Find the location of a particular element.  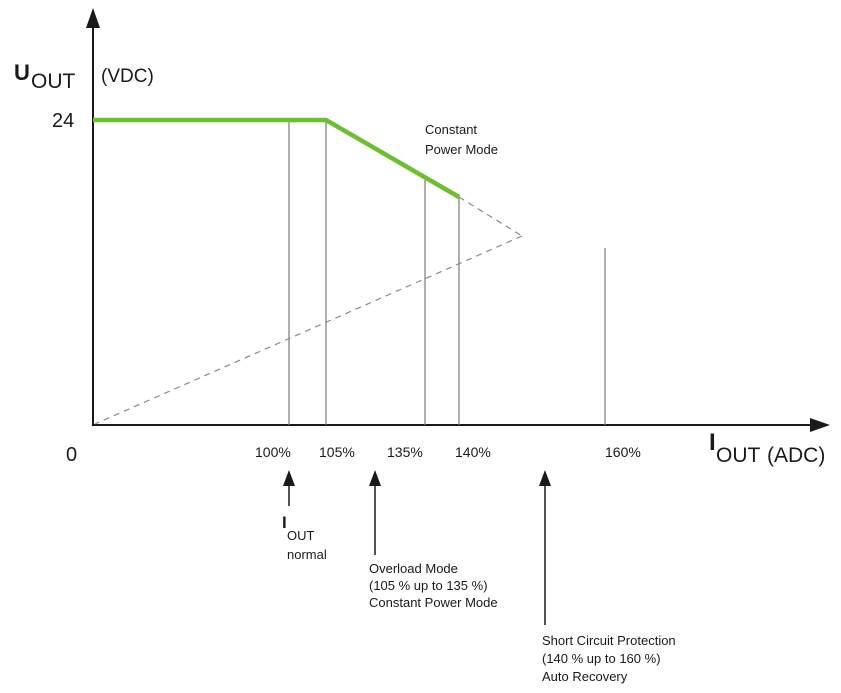

overload-line2: (105 % up to 135 %) is located at coordinates (428, 585).